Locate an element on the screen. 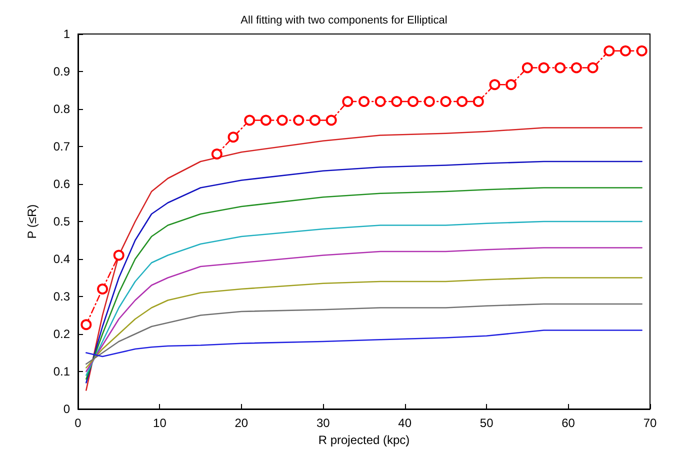 Image resolution: width=688 pixels, height=461 pixels. x-tick-label: 50 is located at coordinates (487, 423).